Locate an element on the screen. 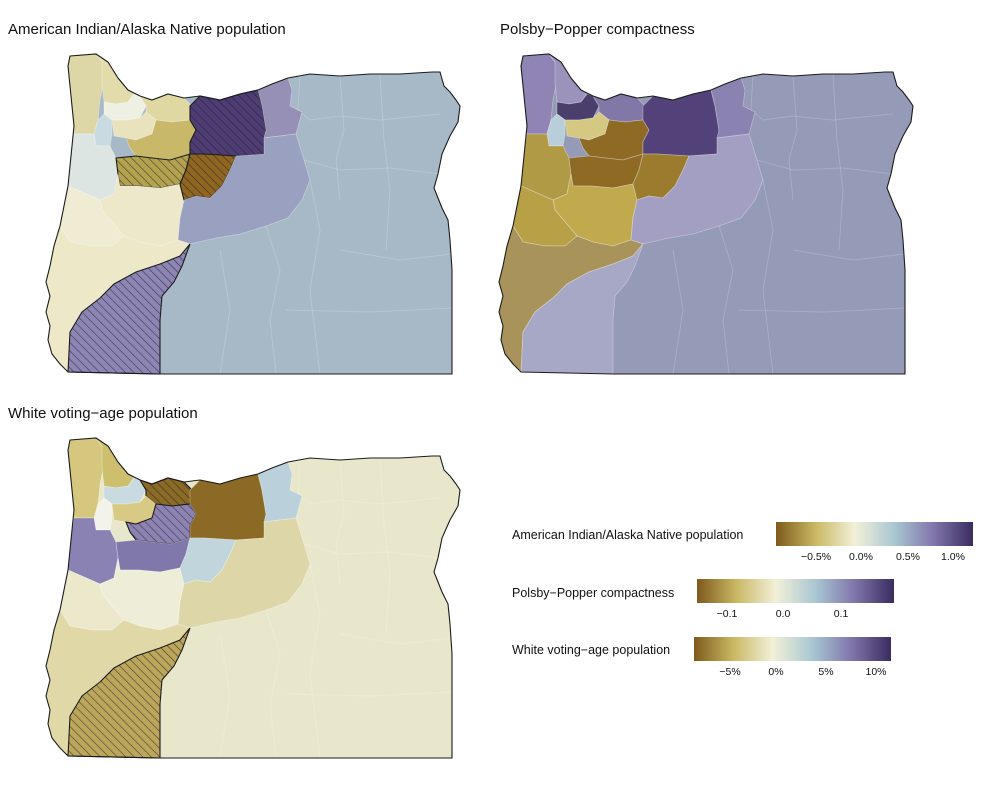 This screenshot has width=1000, height=800. legend-tick: 10% is located at coordinates (876, 672).